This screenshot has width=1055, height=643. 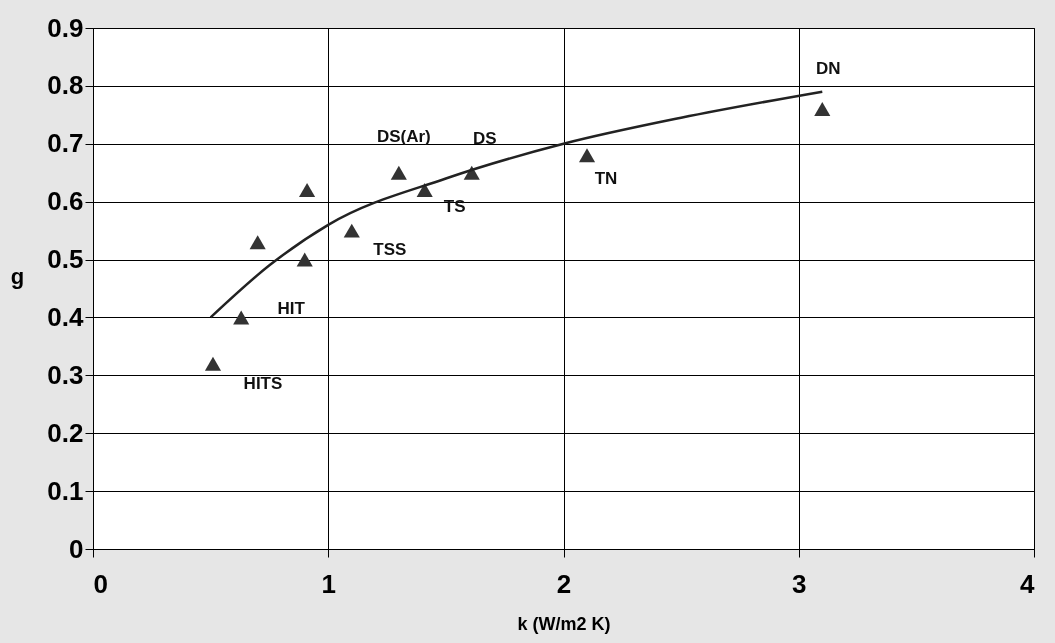 I want to click on y-tick-label: 0.8, so click(x=65, y=85).